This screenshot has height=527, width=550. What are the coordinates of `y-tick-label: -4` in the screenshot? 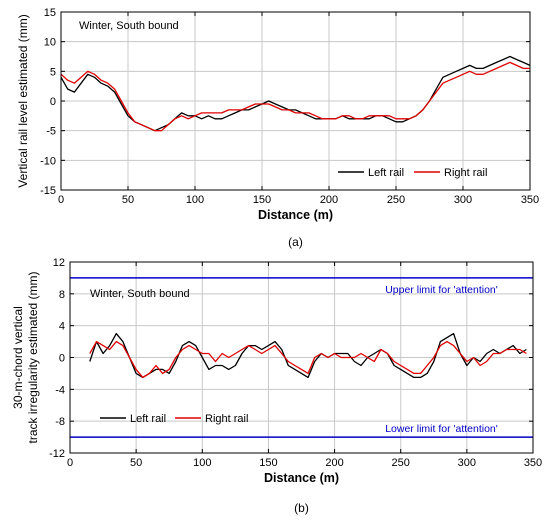 It's located at (60, 390).